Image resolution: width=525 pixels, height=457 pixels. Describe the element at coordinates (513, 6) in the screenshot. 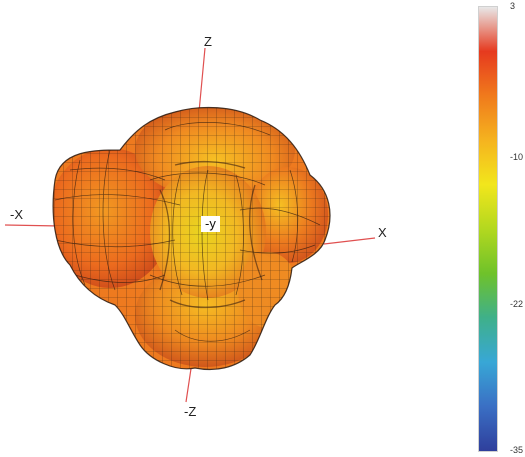

I see `colorbar-tick-max: 3` at that location.